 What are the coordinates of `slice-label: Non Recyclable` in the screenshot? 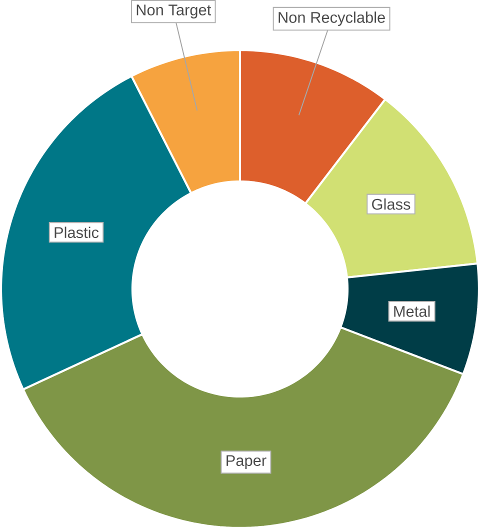 It's located at (331, 19).